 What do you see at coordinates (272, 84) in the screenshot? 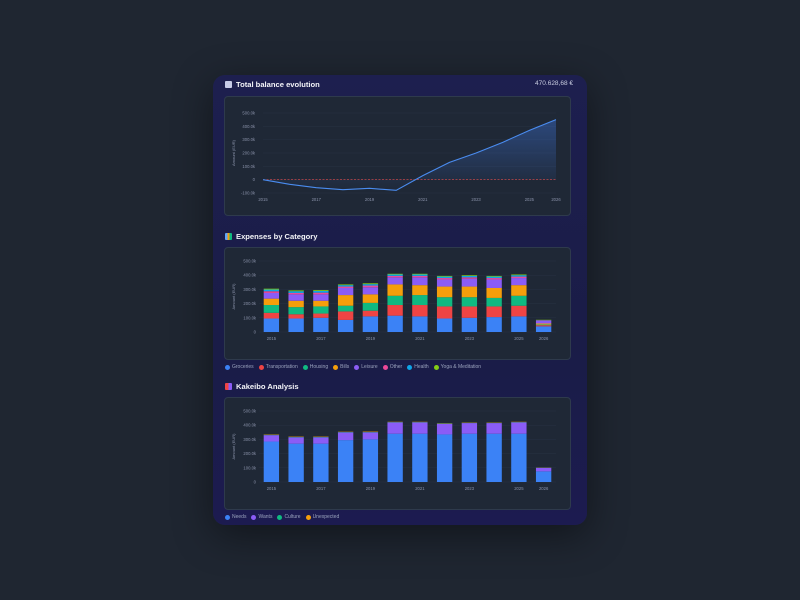
I see `balance-section-title: Total balance evolution` at bounding box center [272, 84].